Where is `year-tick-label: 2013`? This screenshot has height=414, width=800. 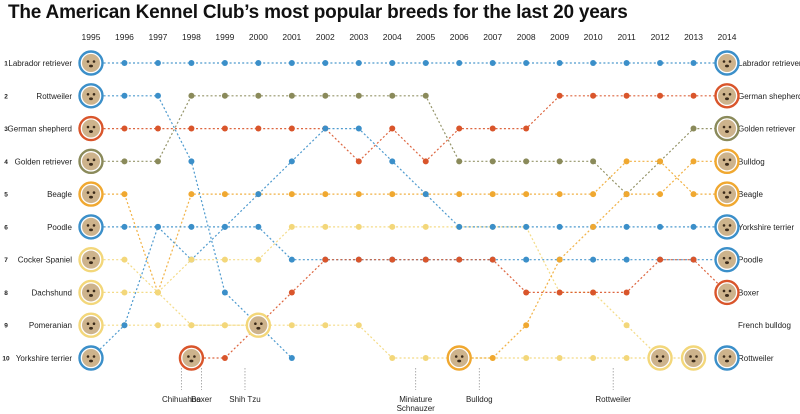 year-tick-label: 2013 is located at coordinates (693, 37).